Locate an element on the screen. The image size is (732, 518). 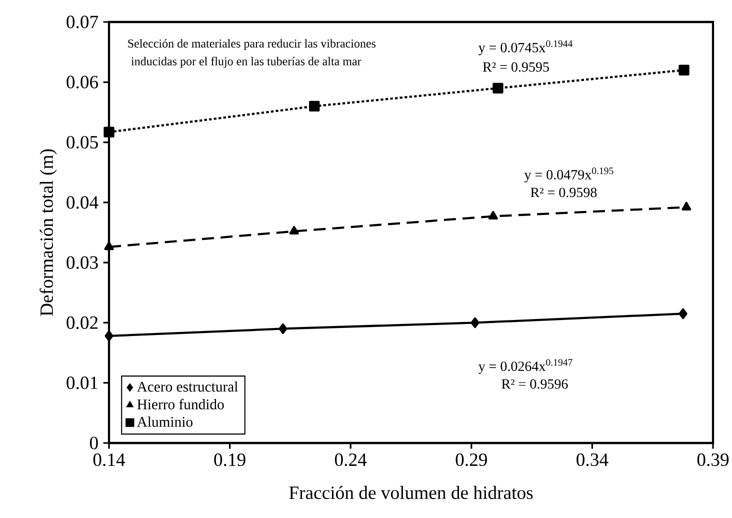
y-tick-label: 0.01 is located at coordinates (82, 383).